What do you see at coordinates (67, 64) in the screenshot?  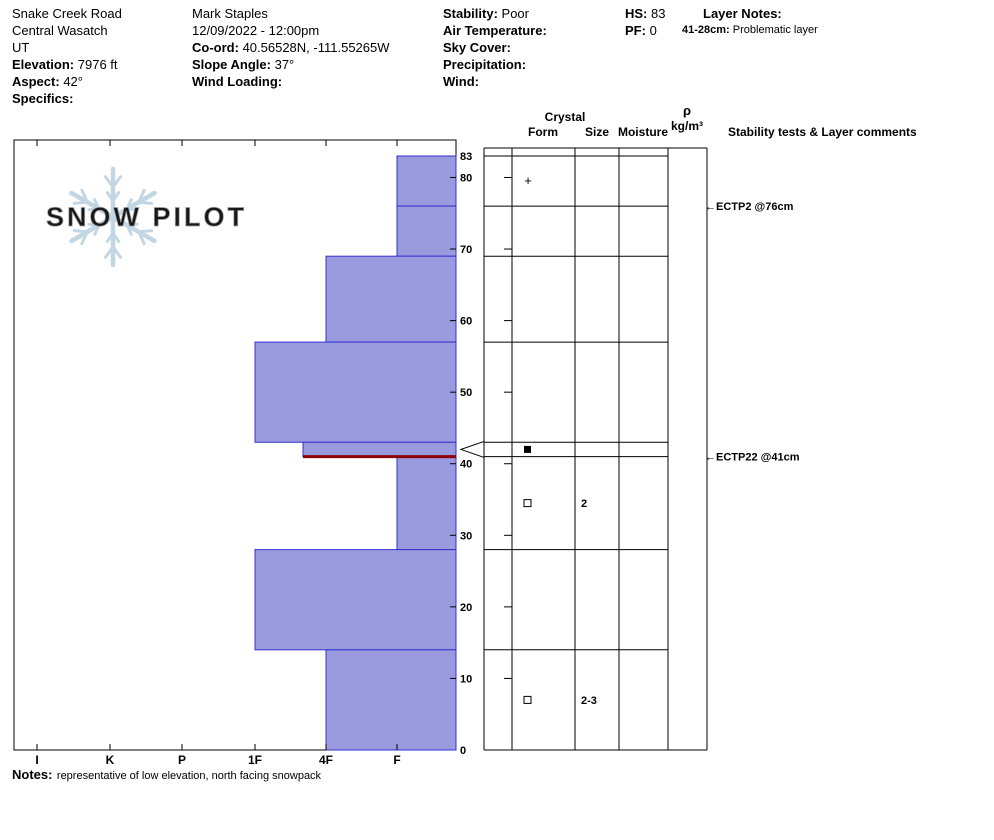 I see `elevation-row: Elevation: 7976 ft` at bounding box center [67, 64].